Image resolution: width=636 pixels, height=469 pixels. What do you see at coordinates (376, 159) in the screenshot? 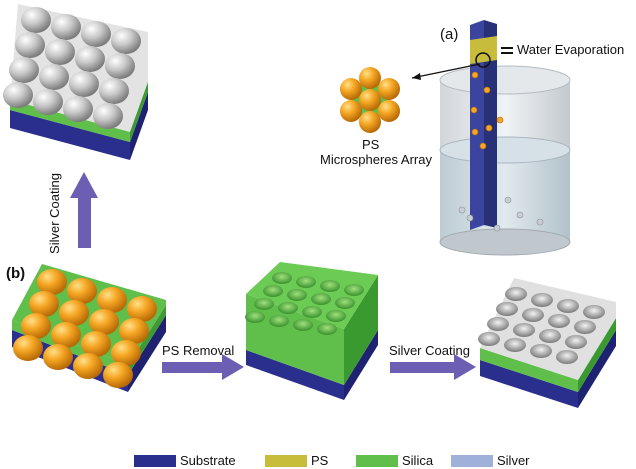
I see `ps-subtitle-label: Microspheres Array` at bounding box center [376, 159].